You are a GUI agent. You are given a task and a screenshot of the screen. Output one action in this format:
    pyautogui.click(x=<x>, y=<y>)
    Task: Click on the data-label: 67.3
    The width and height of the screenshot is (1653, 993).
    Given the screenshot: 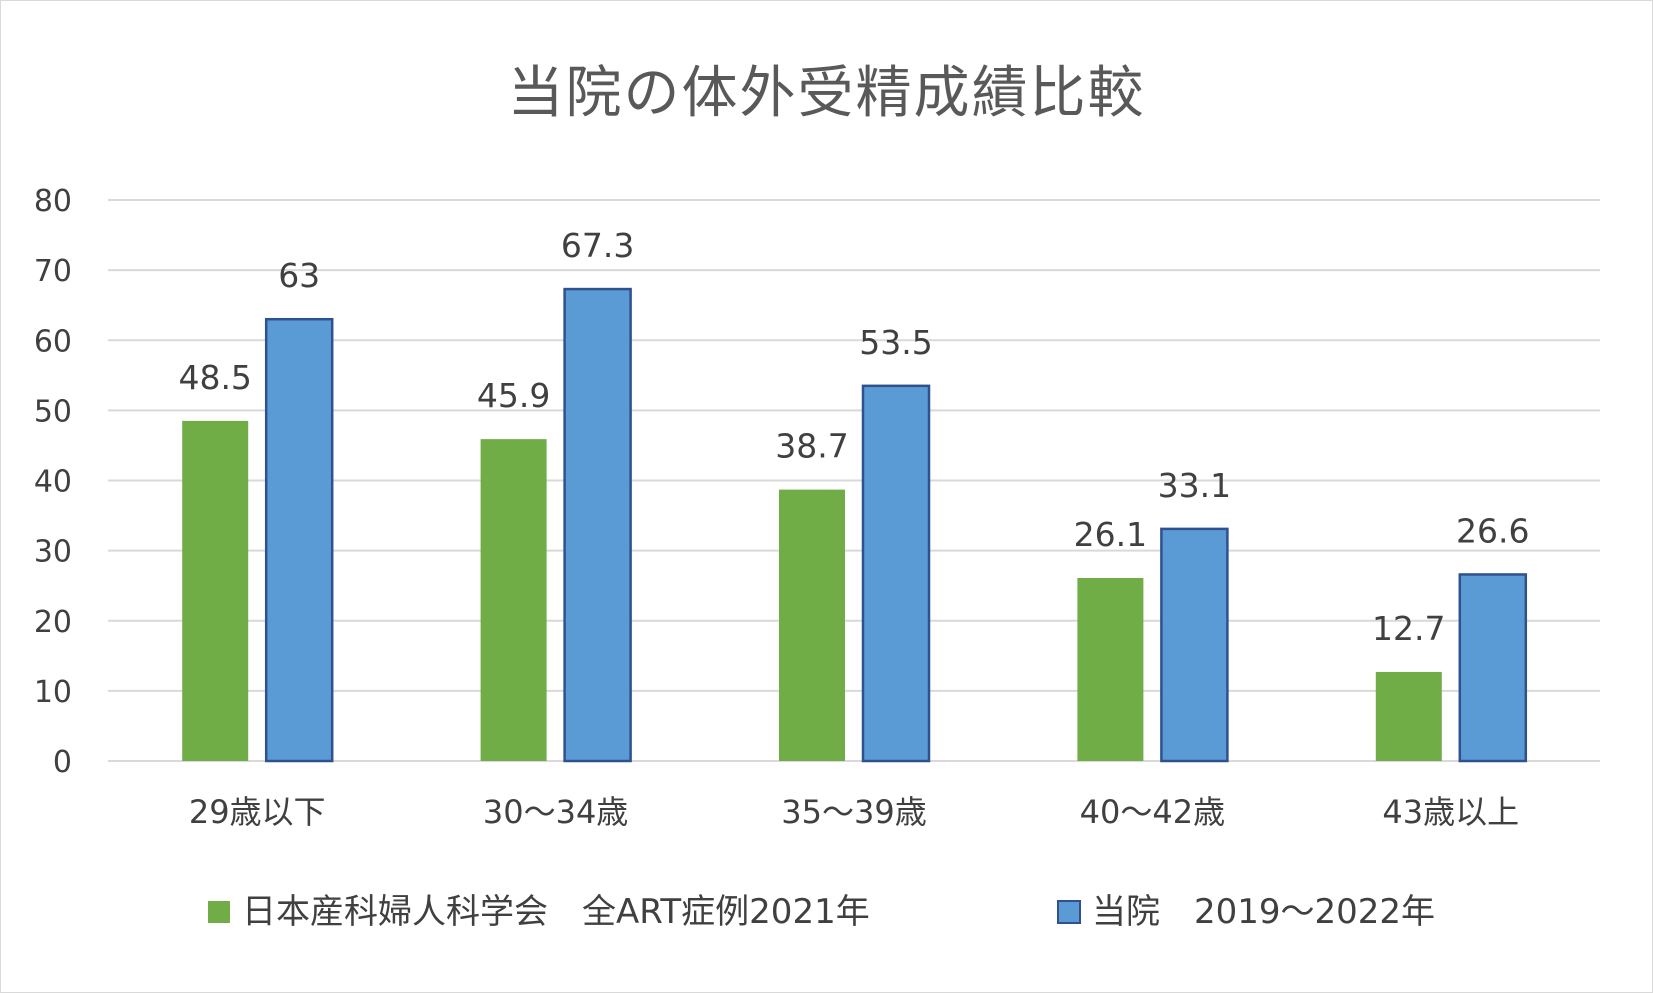 What is the action you would take?
    pyautogui.click(x=597, y=245)
    